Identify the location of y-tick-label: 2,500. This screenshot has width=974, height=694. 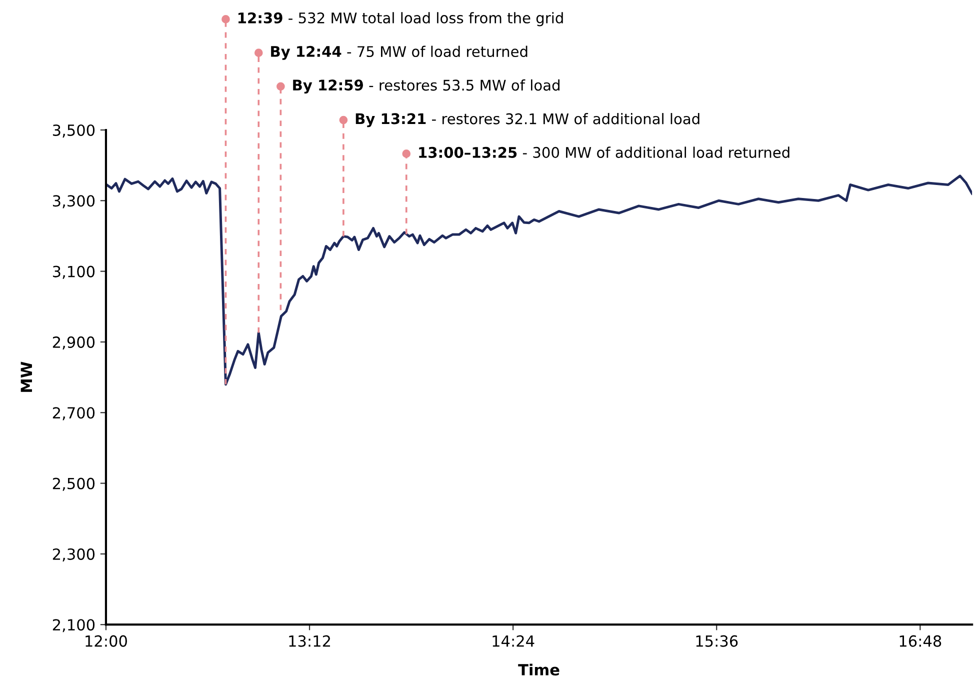
(73, 484).